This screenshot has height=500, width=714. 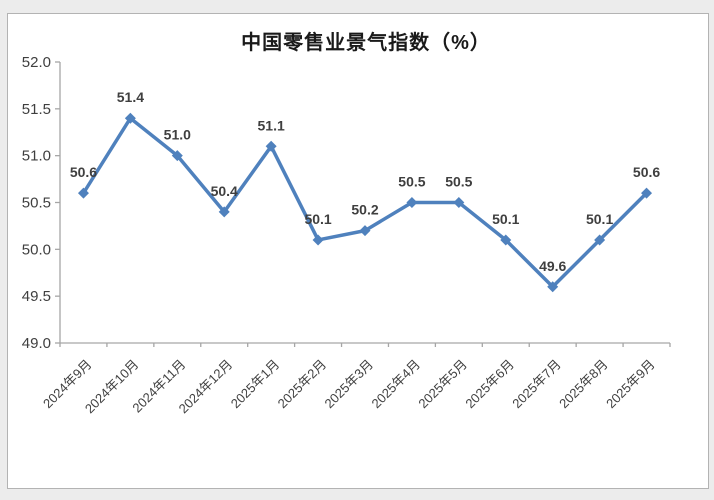 What do you see at coordinates (630, 384) in the screenshot?
I see `x-tick-label: 2025年9月` at bounding box center [630, 384].